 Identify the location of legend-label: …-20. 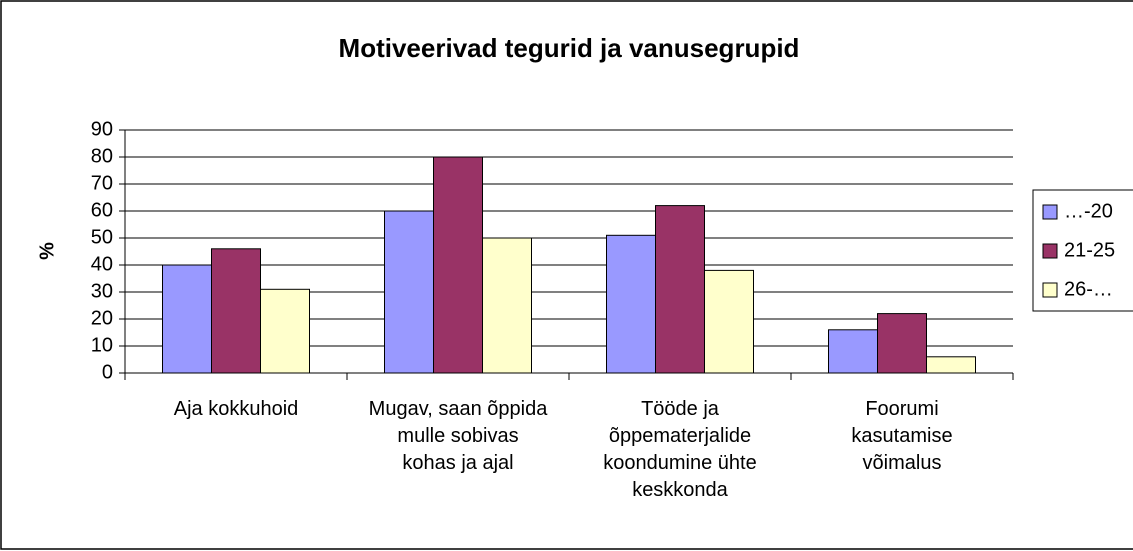
(1088, 211).